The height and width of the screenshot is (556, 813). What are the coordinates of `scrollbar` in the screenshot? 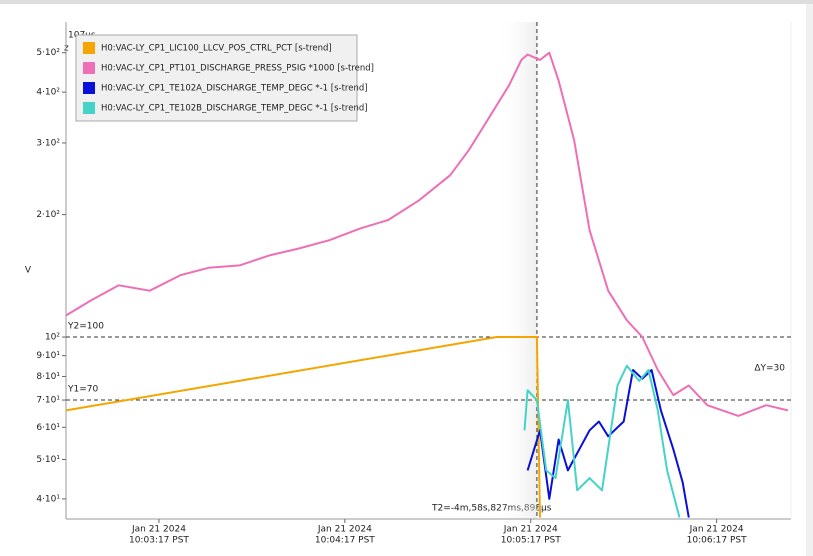 It's located at (809, 280).